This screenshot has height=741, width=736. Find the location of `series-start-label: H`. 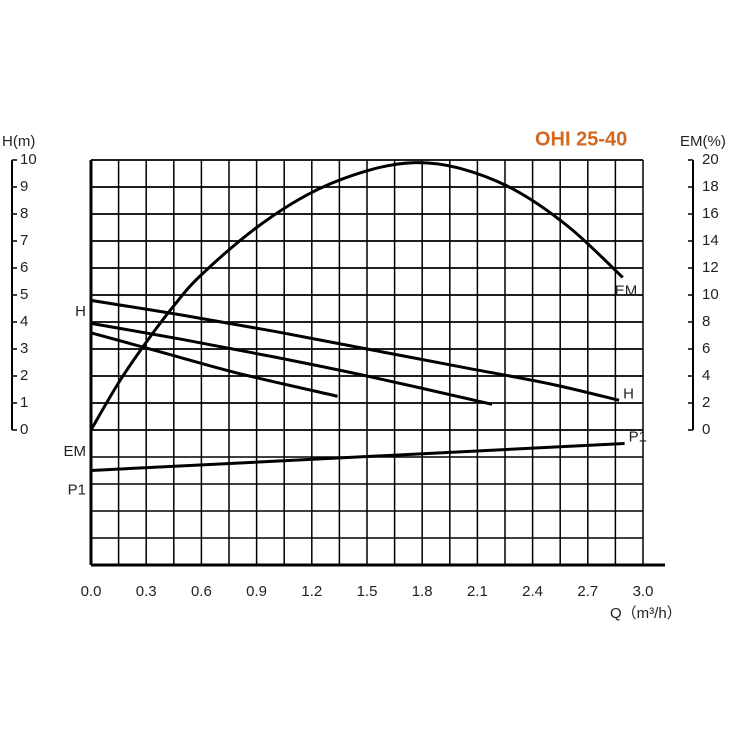

series-start-label: H is located at coordinates (80, 311).